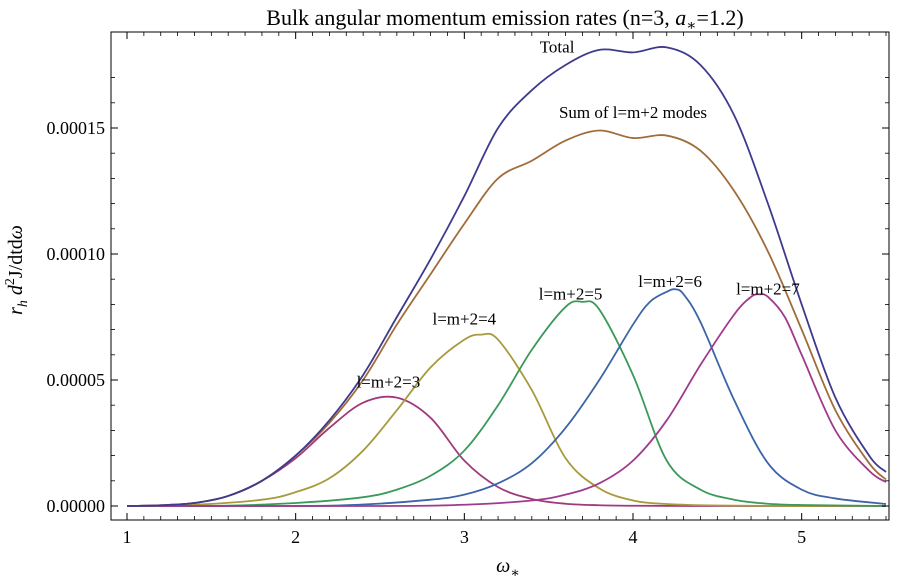  Describe the element at coordinates (571, 293) in the screenshot. I see `series-annotation: l=m+2=5` at that location.